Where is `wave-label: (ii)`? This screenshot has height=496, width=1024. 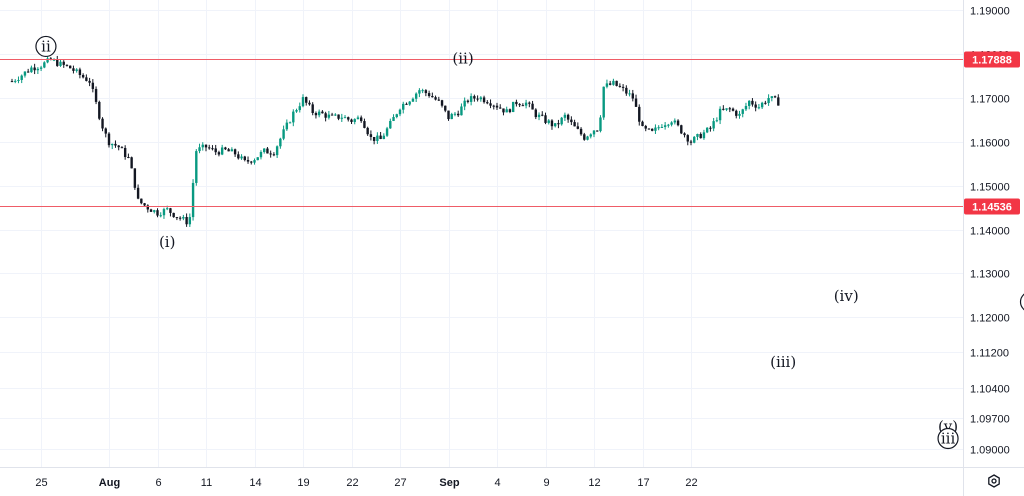 wave-label: (ii) is located at coordinates (462, 58).